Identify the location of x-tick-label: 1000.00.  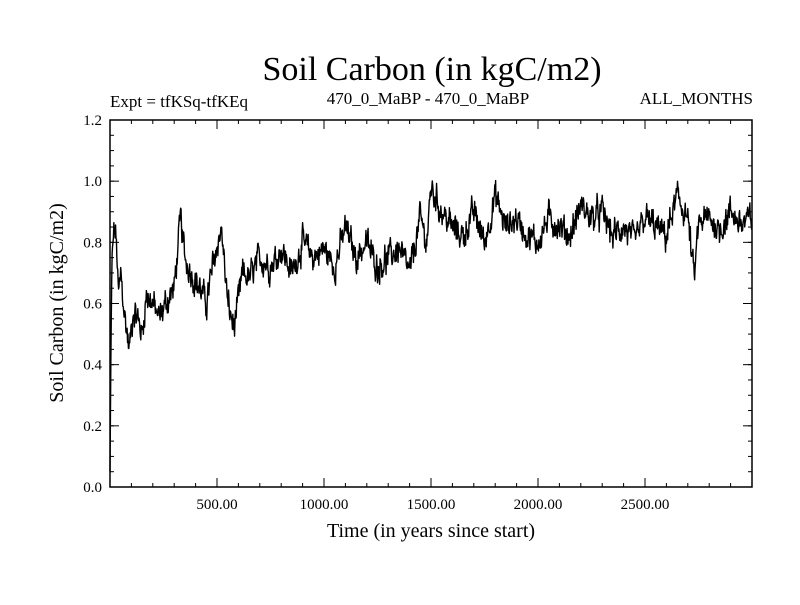
(324, 505).